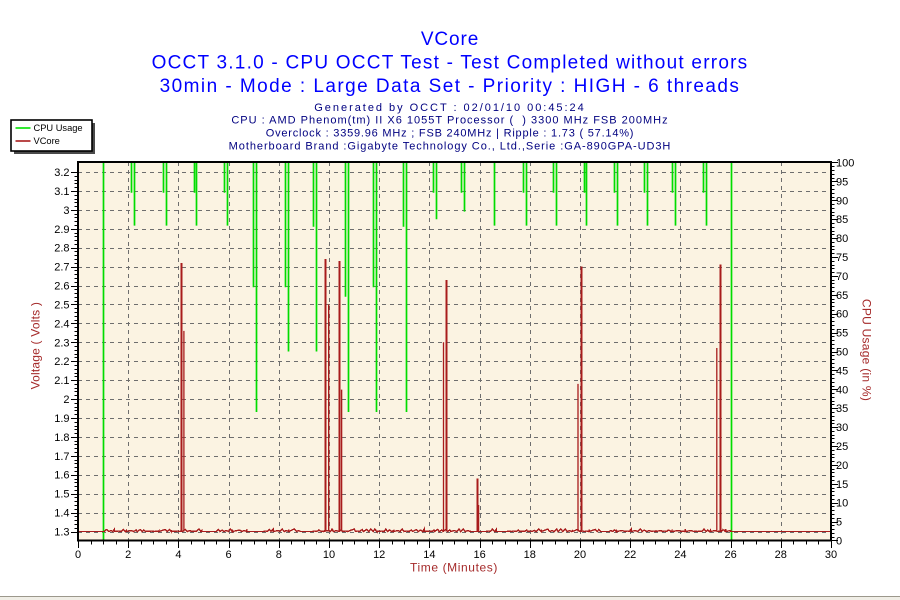  What do you see at coordinates (842, 447) in the screenshot?
I see `svg-text: 25` at bounding box center [842, 447].